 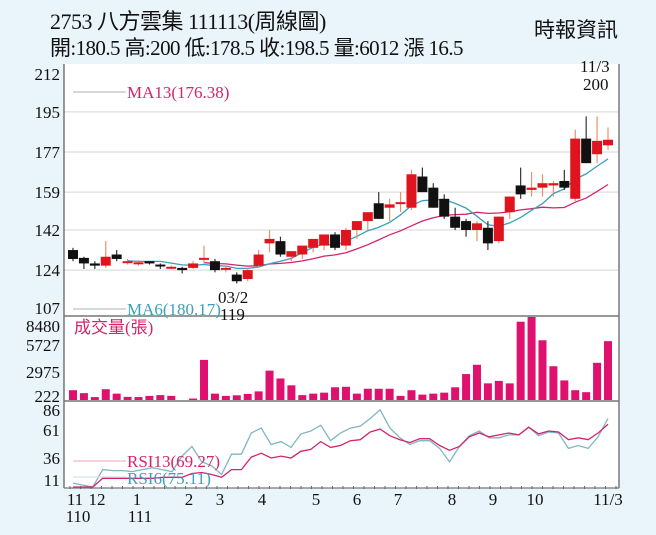 What do you see at coordinates (43, 372) in the screenshot?
I see `volume-tick: 2975` at bounding box center [43, 372].